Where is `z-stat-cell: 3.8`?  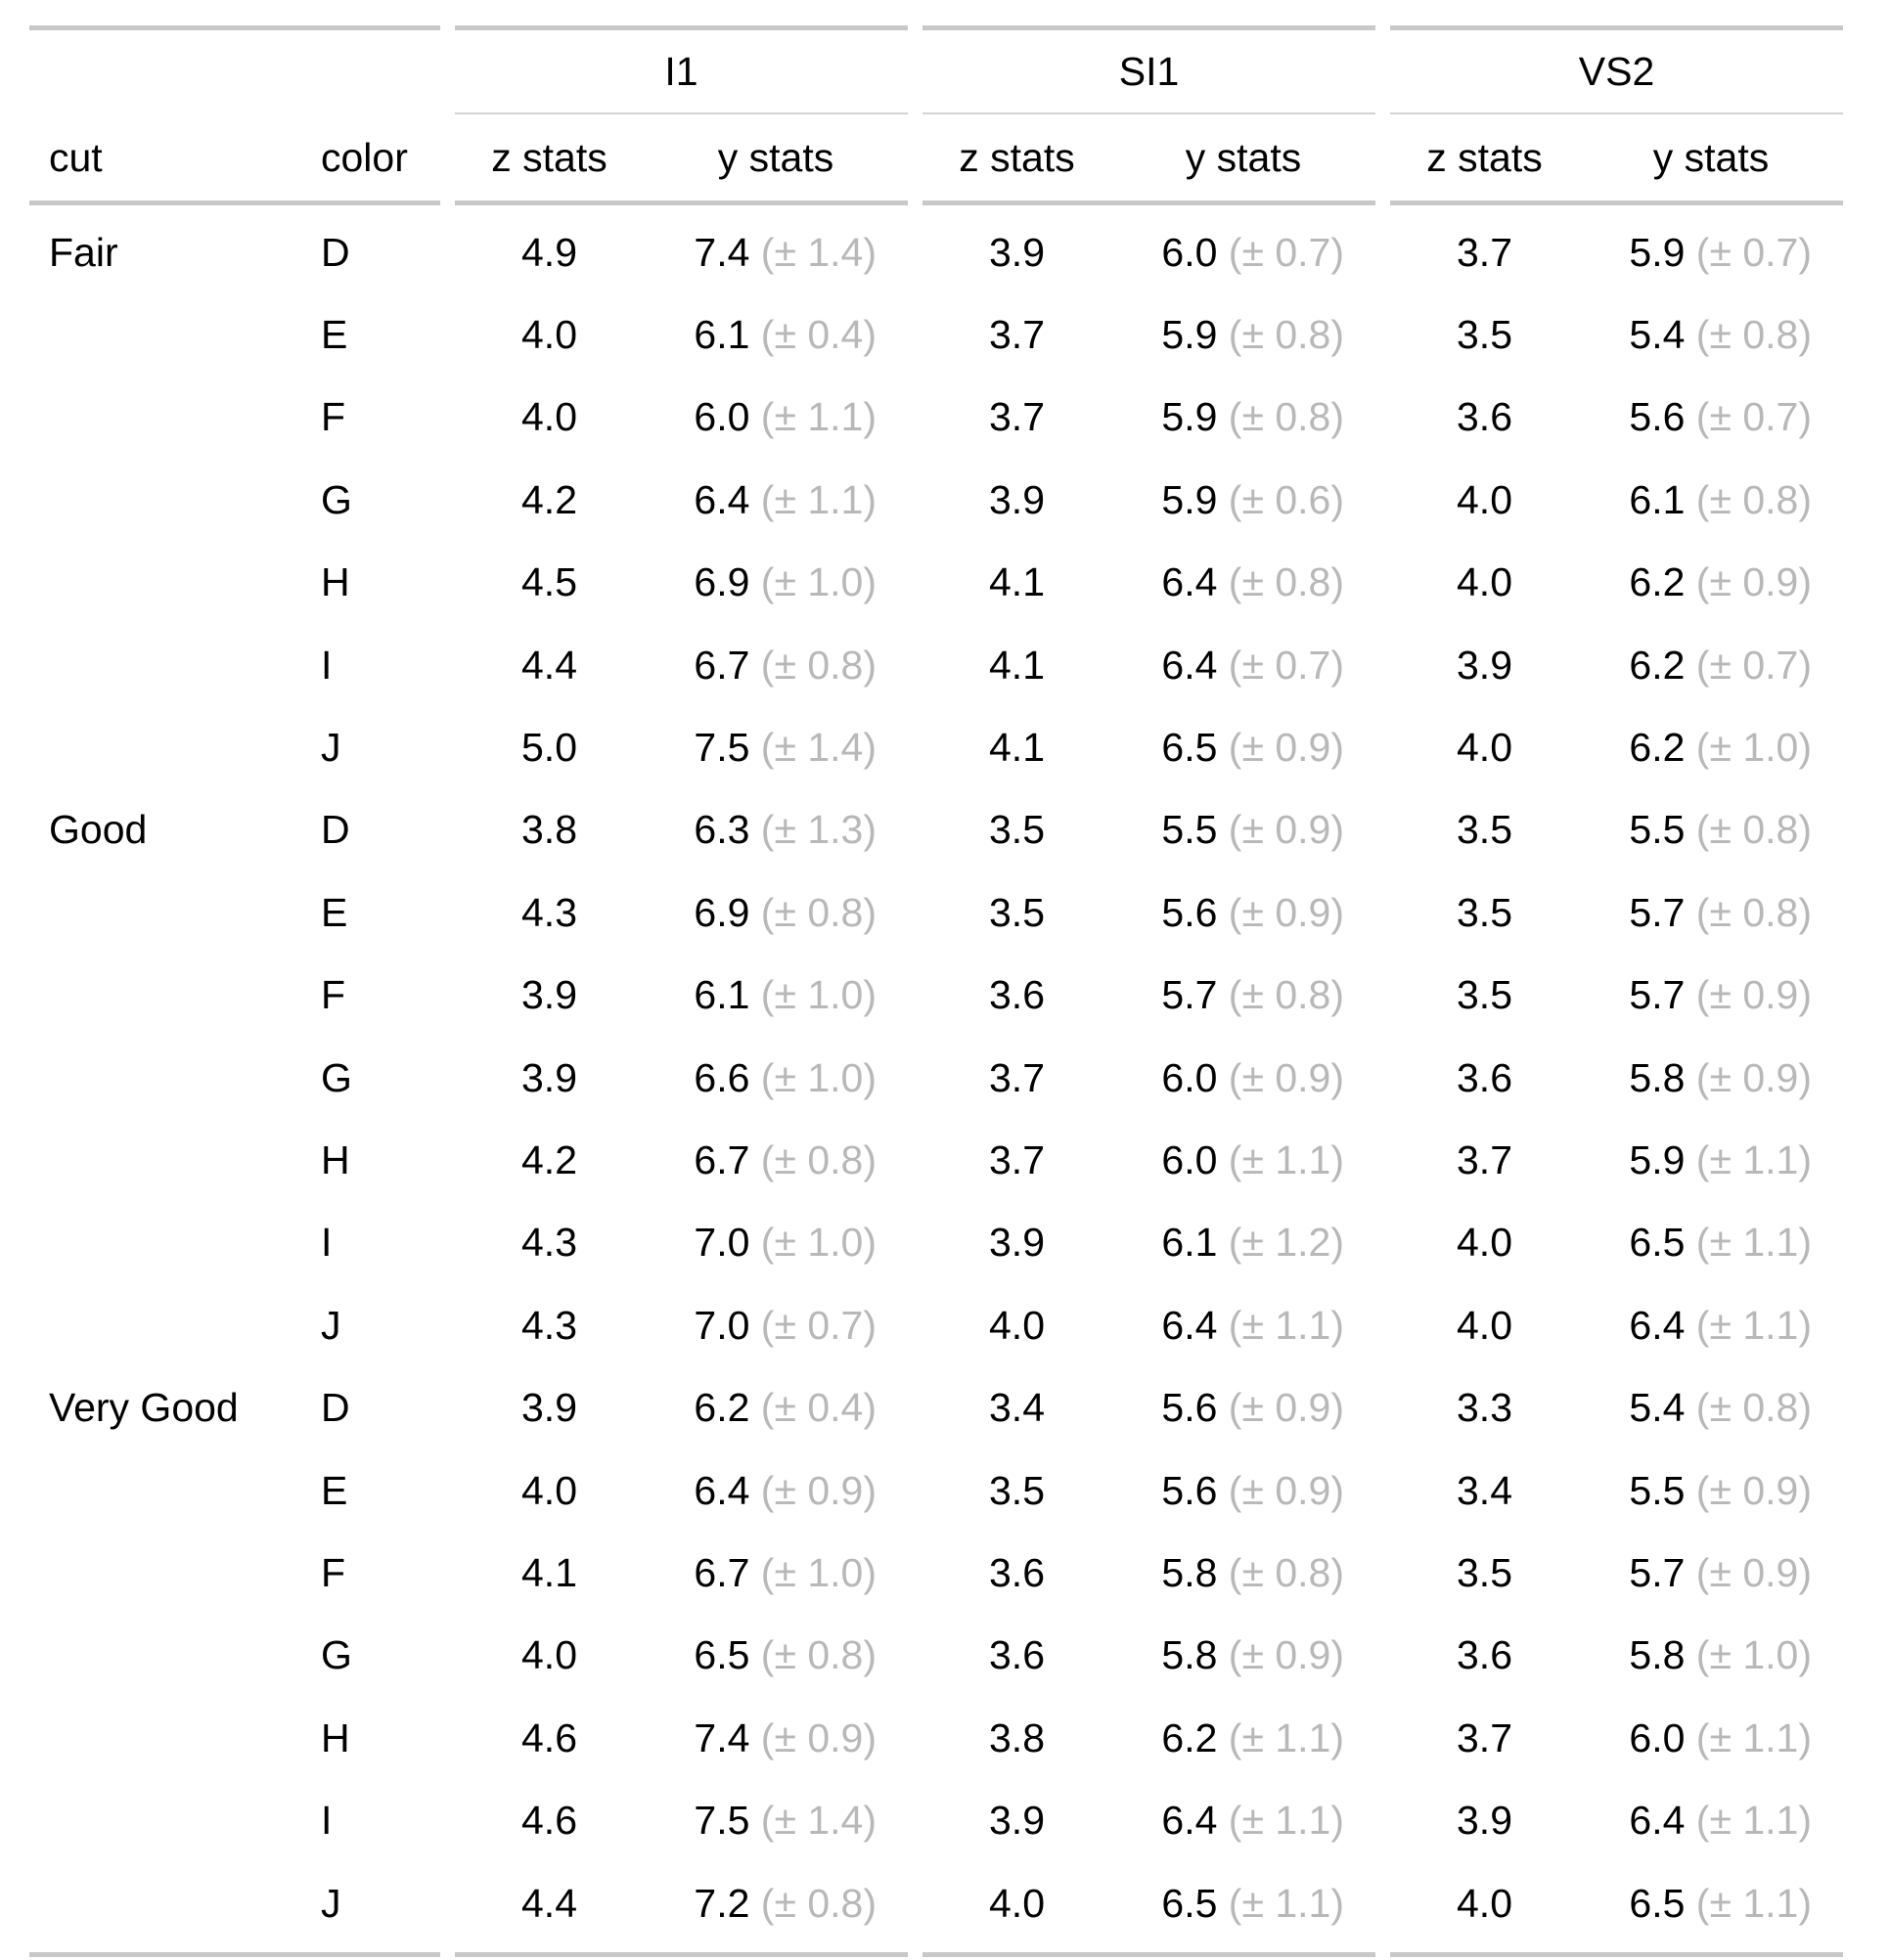 z-stat-cell: 3.8 is located at coordinates (1017, 1737).